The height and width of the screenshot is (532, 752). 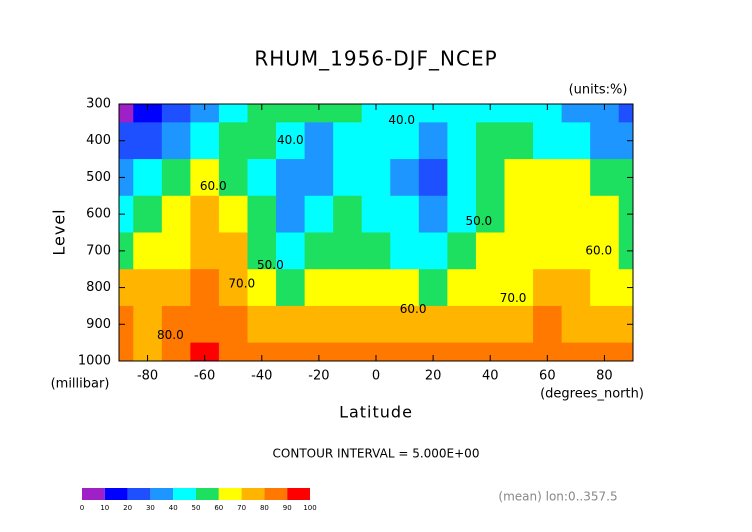 I want to click on x-tick-label: 0, so click(x=376, y=376).